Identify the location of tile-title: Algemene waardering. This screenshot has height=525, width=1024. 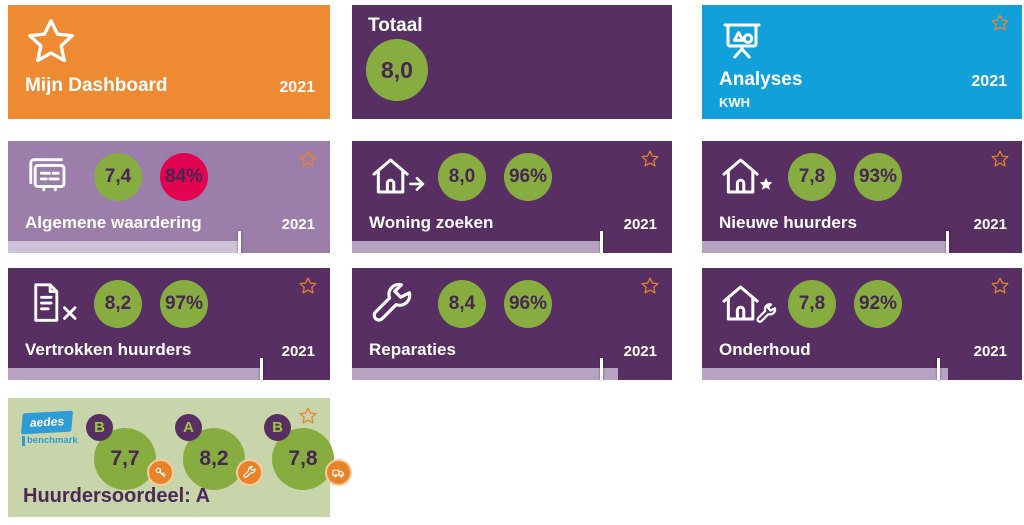
(113, 222).